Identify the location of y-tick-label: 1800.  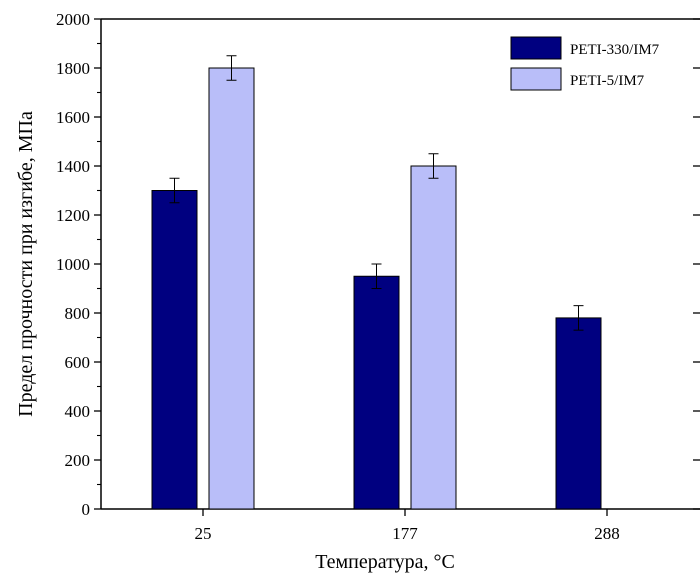
(73, 68).